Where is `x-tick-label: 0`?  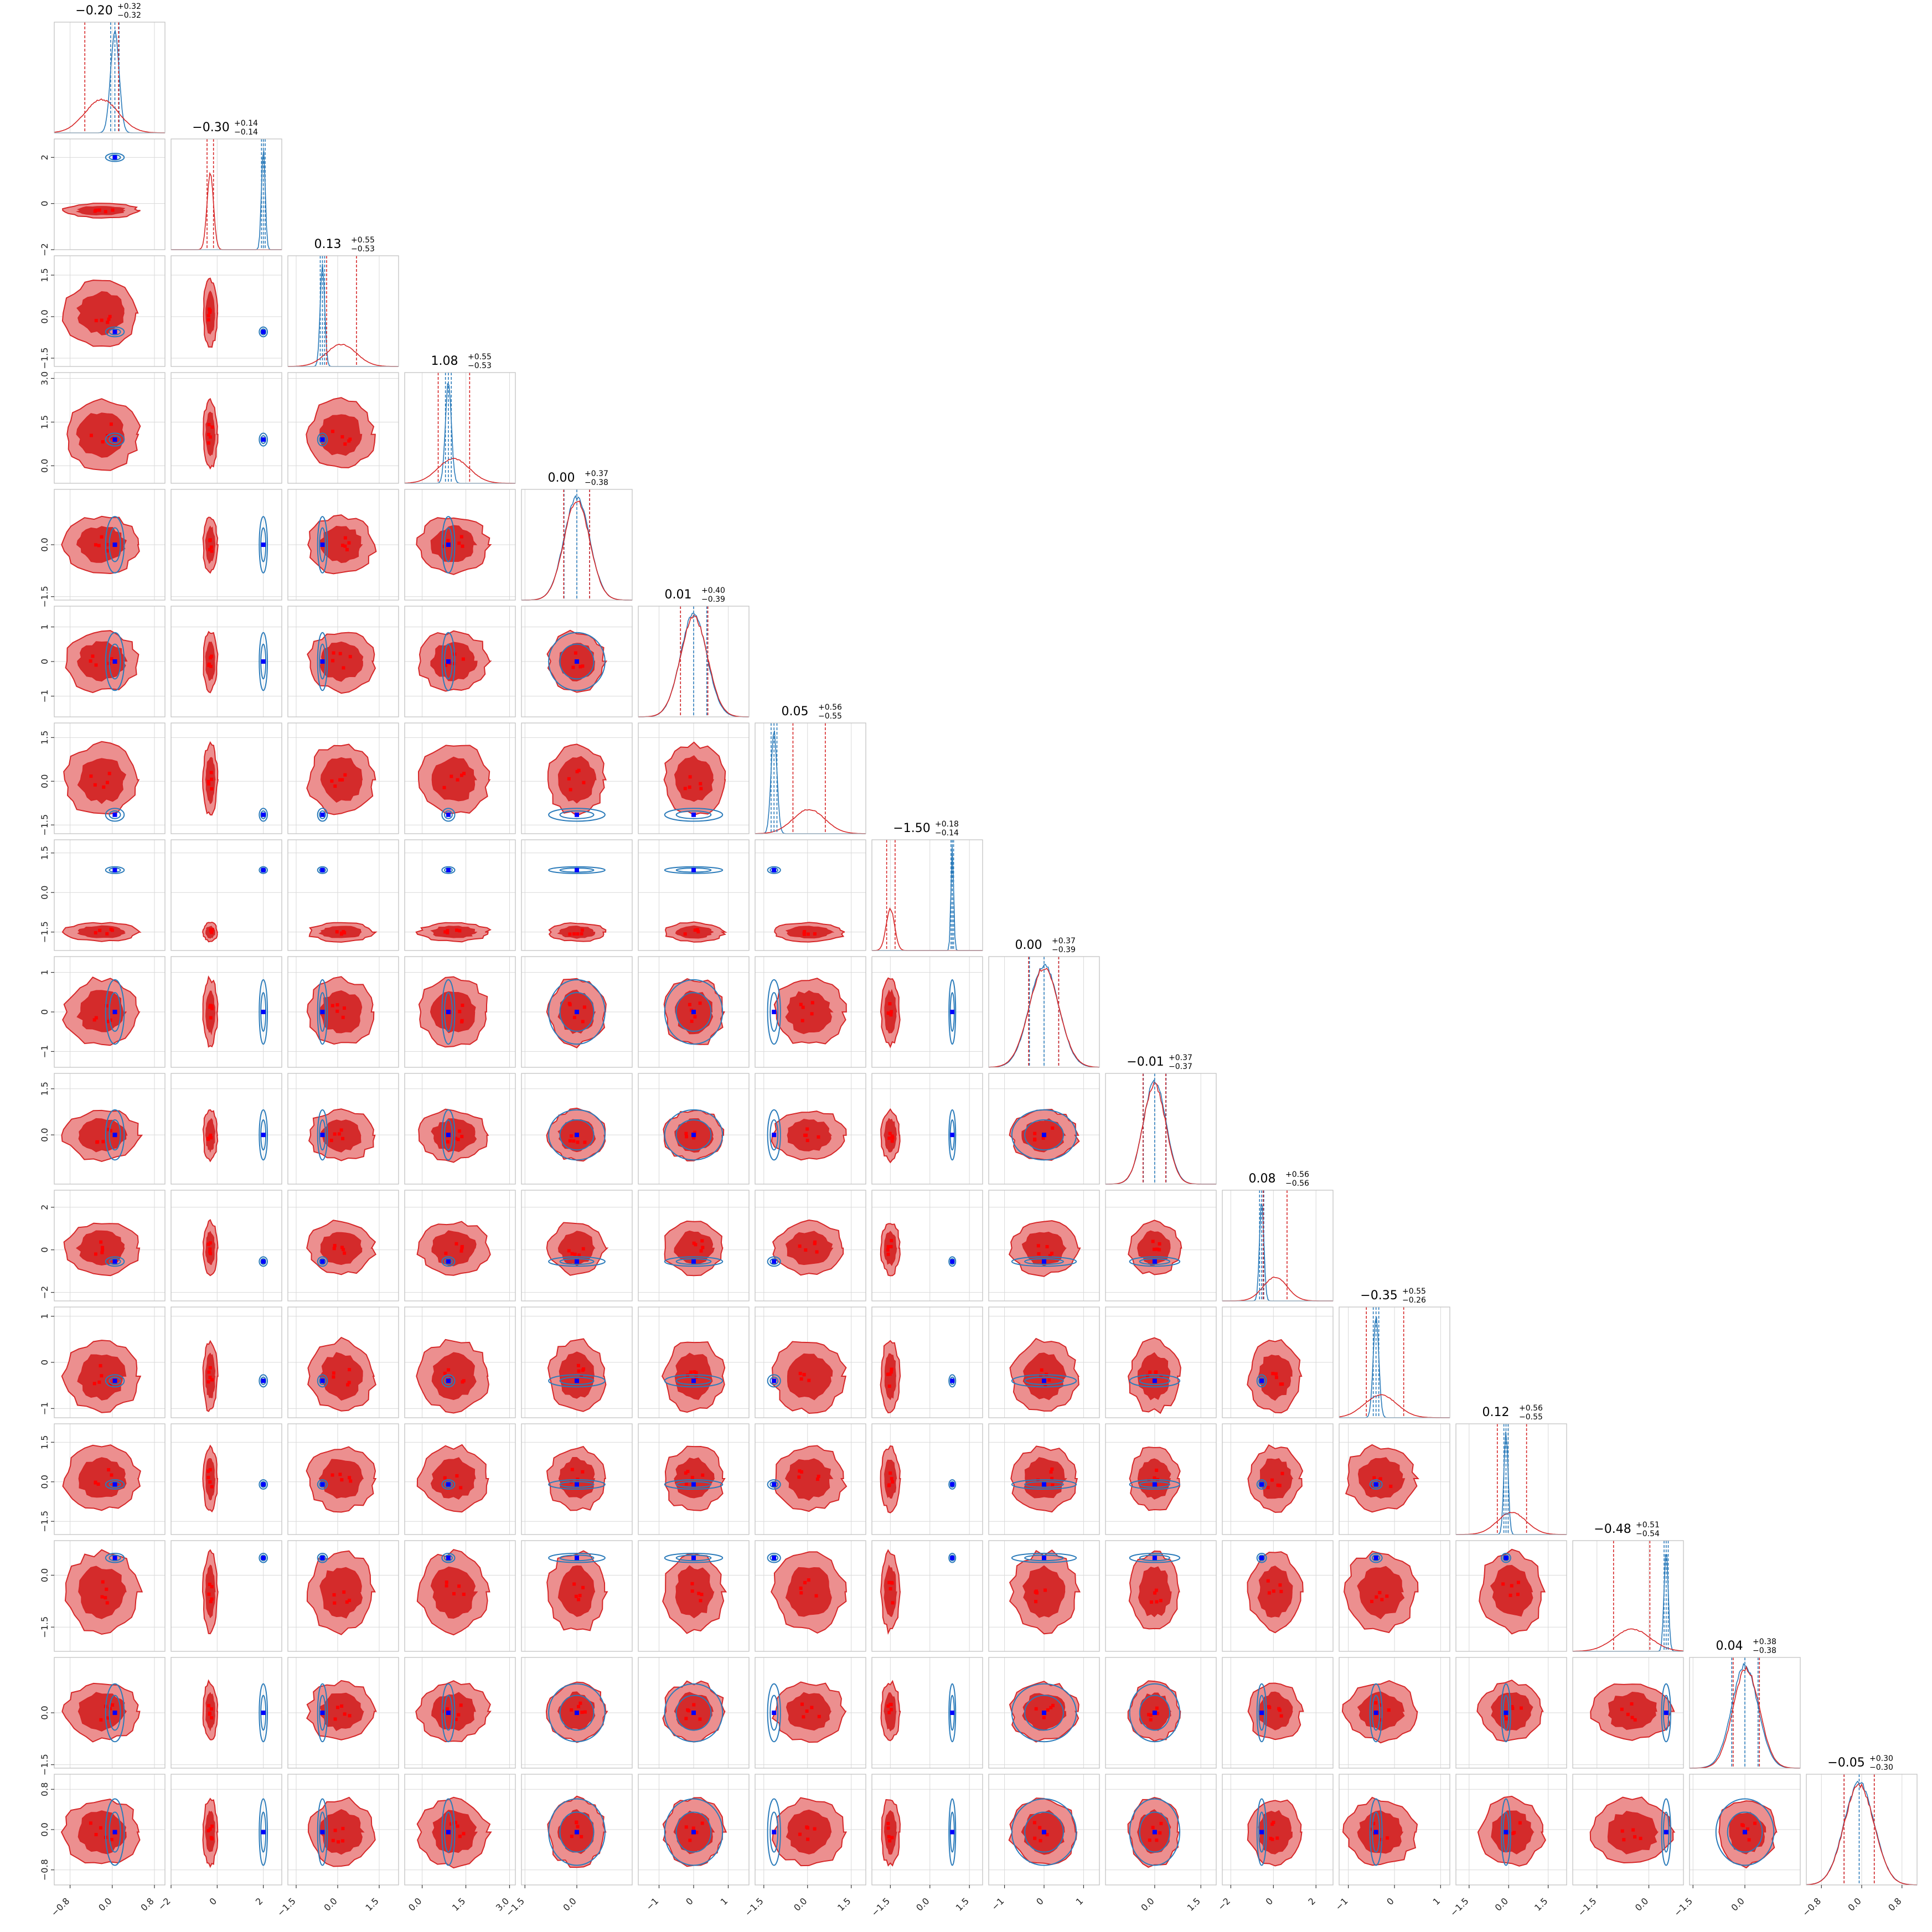
x-tick-label: 0 is located at coordinates (1390, 1901).